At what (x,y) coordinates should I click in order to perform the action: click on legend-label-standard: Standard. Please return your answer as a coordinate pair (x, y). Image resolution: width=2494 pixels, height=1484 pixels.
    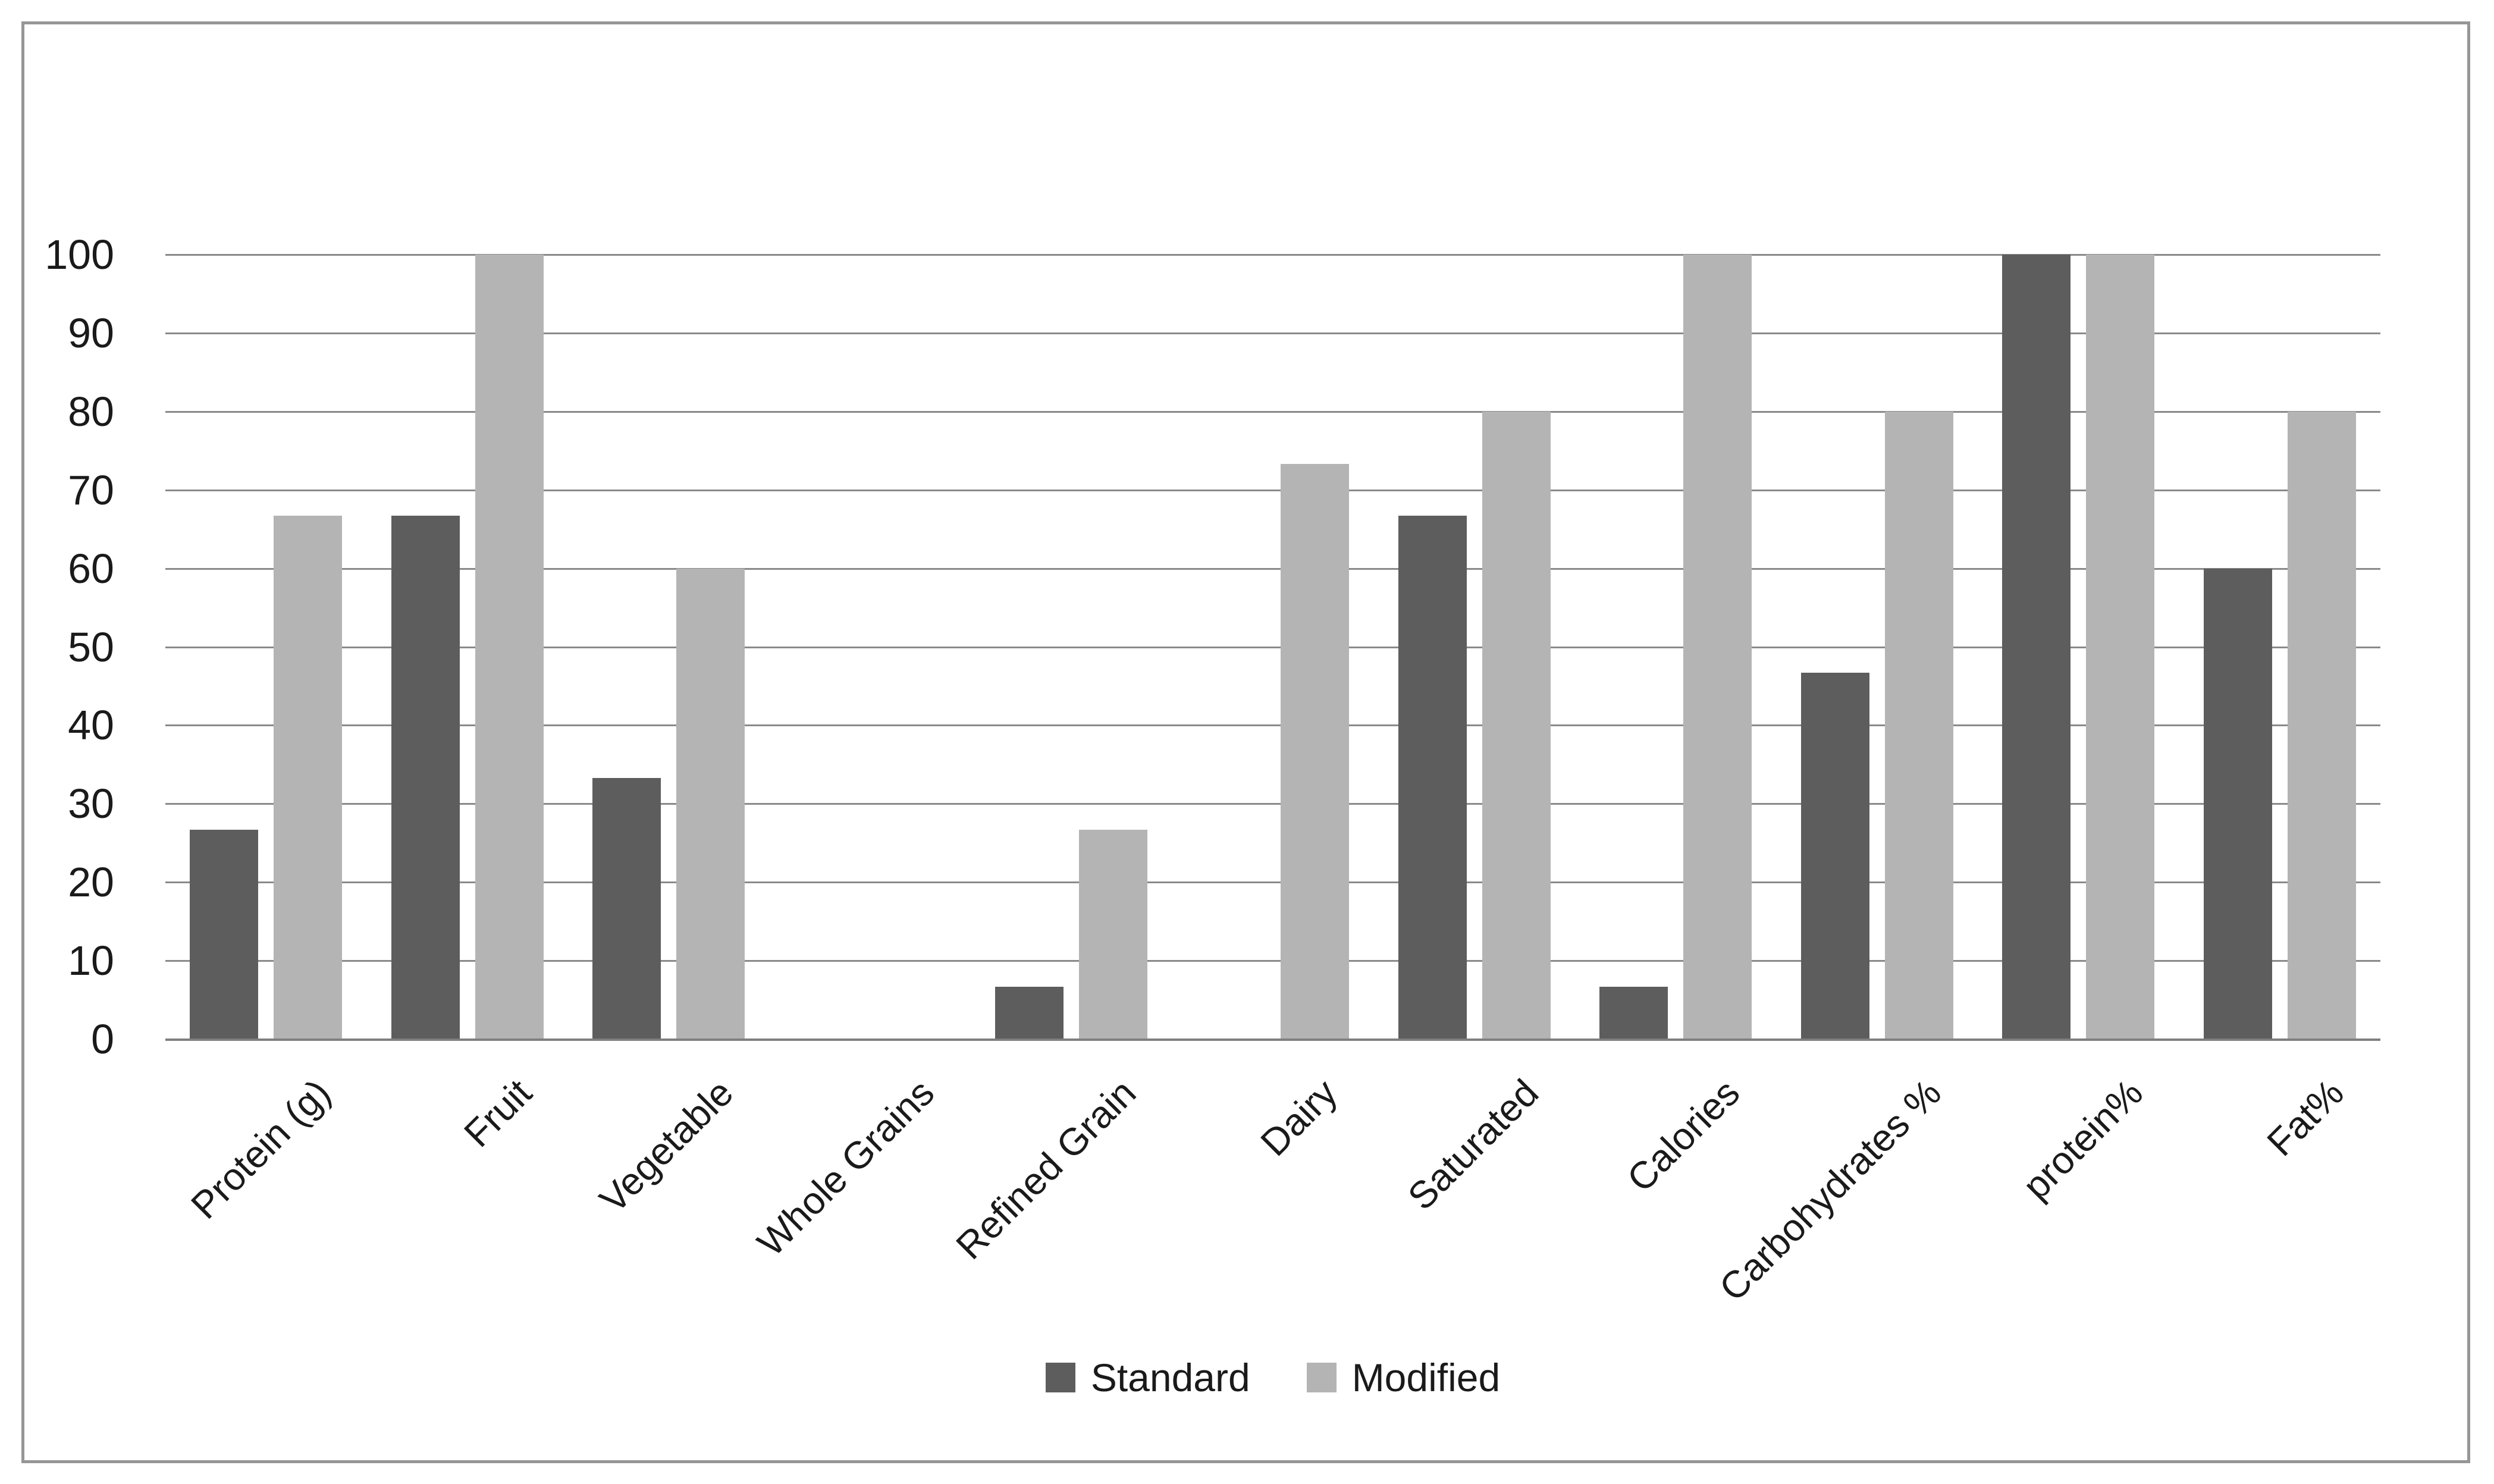
    Looking at the image, I should click on (1170, 1378).